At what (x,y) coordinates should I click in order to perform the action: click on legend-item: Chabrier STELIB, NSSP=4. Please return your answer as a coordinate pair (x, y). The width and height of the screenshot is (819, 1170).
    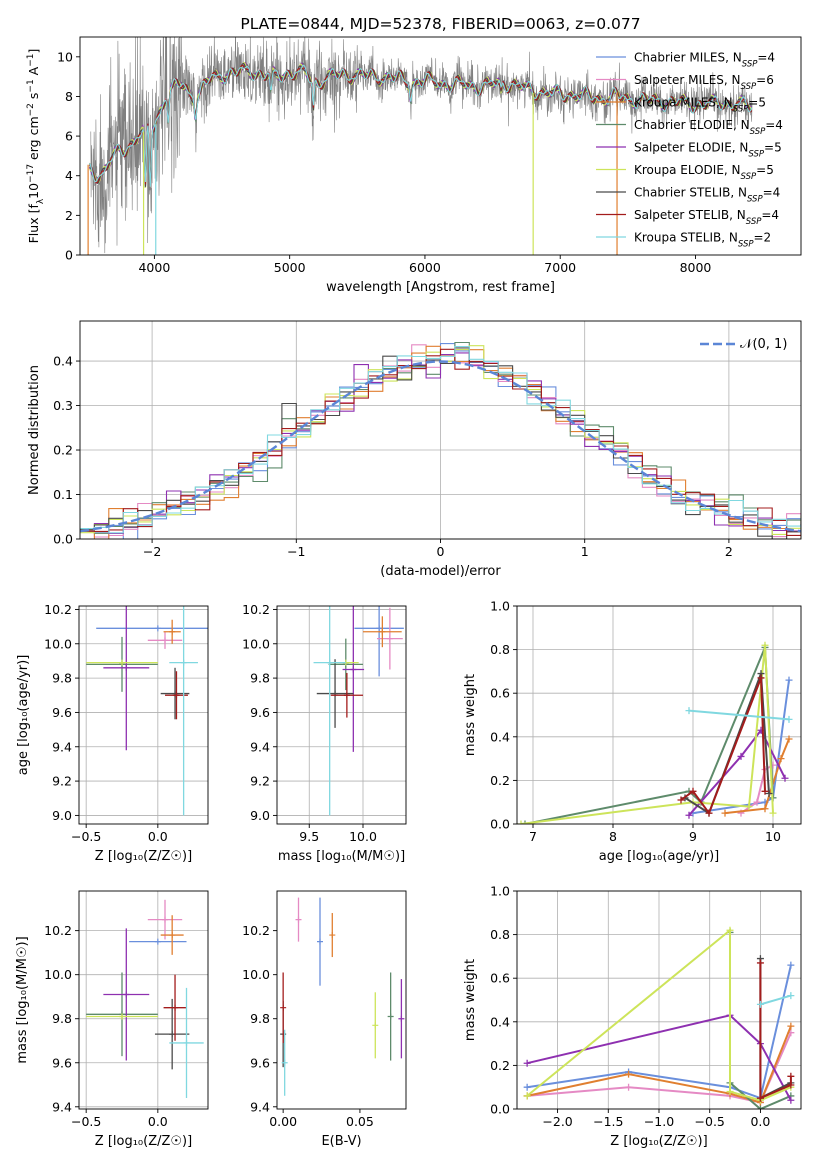
    Looking at the image, I should click on (707, 195).